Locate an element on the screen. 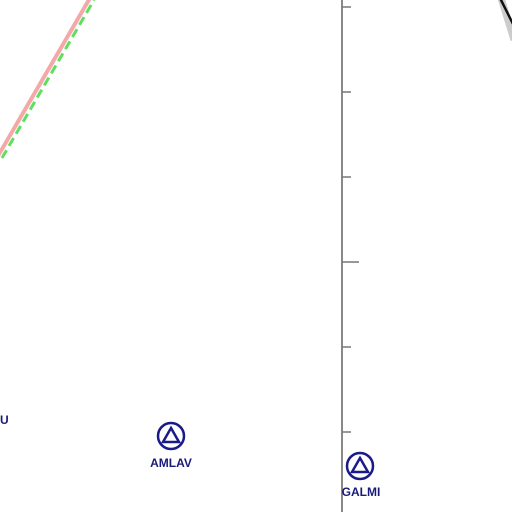  waypoint: AMLAV is located at coordinates (171, 445).